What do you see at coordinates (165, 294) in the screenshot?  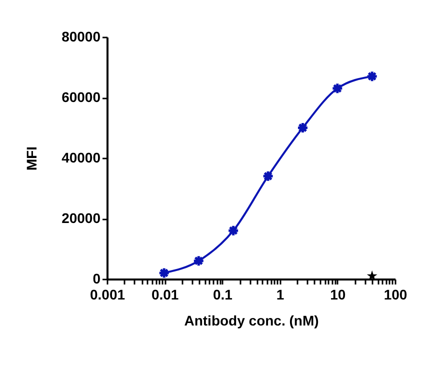 I see `x-tick-label: 0.01` at bounding box center [165, 294].